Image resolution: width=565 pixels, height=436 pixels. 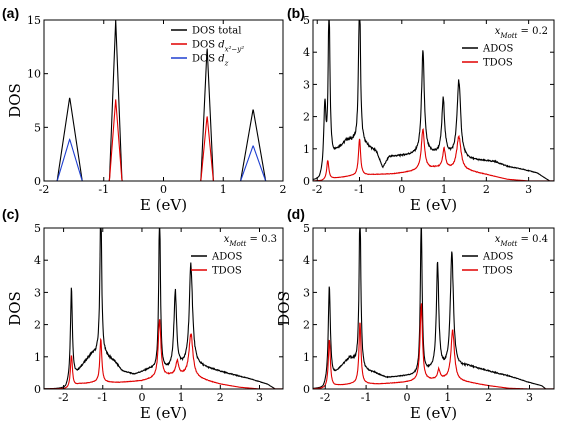 What do you see at coordinates (10, 13) in the screenshot?
I see `panel-label: (a)` at bounding box center [10, 13].